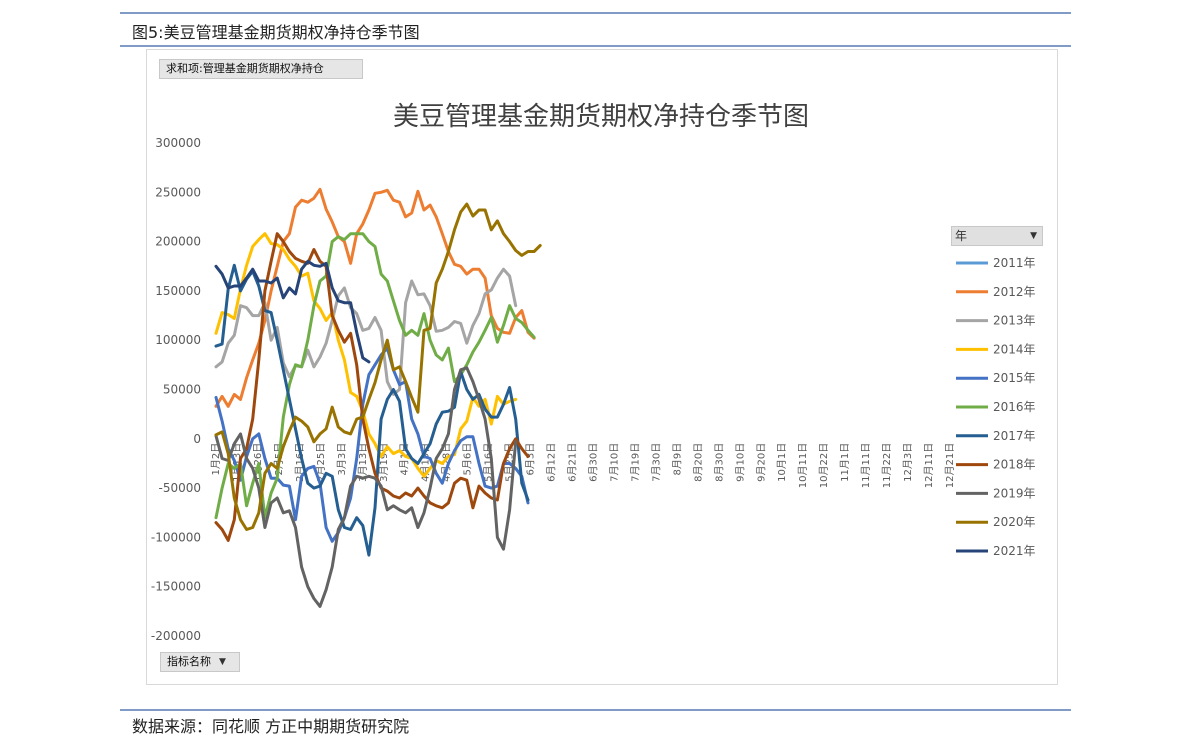  What do you see at coordinates (908, 462) in the screenshot?
I see `x-tick-label: 12月3日` at bounding box center [908, 462].